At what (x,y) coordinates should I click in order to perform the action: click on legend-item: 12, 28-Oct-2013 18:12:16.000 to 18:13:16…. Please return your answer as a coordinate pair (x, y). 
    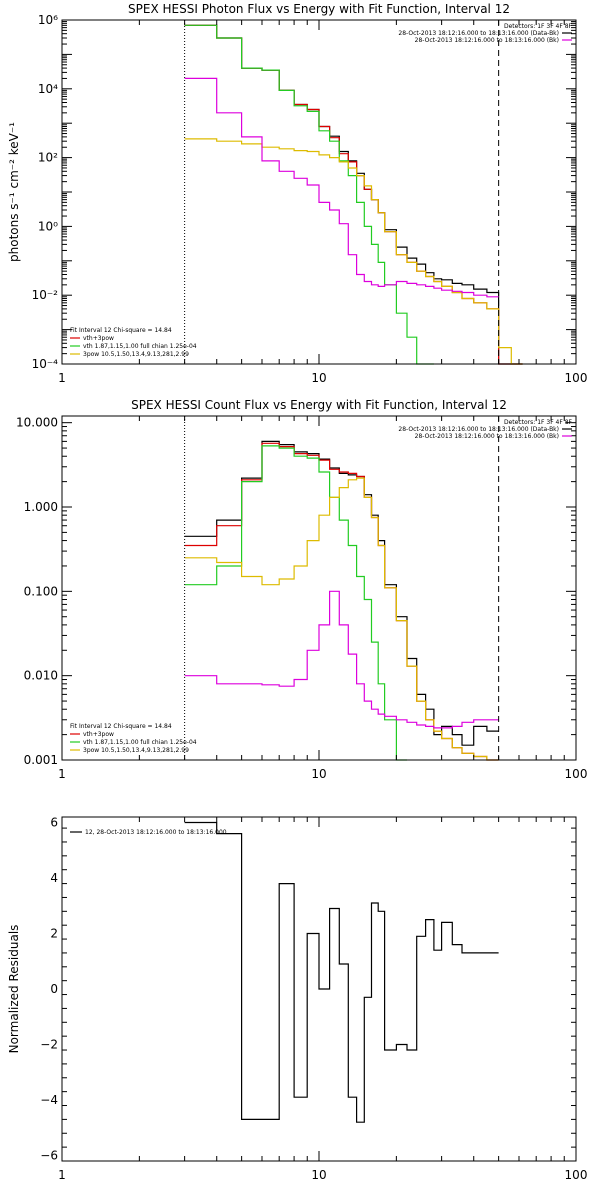
    Looking at the image, I should click on (156, 832).